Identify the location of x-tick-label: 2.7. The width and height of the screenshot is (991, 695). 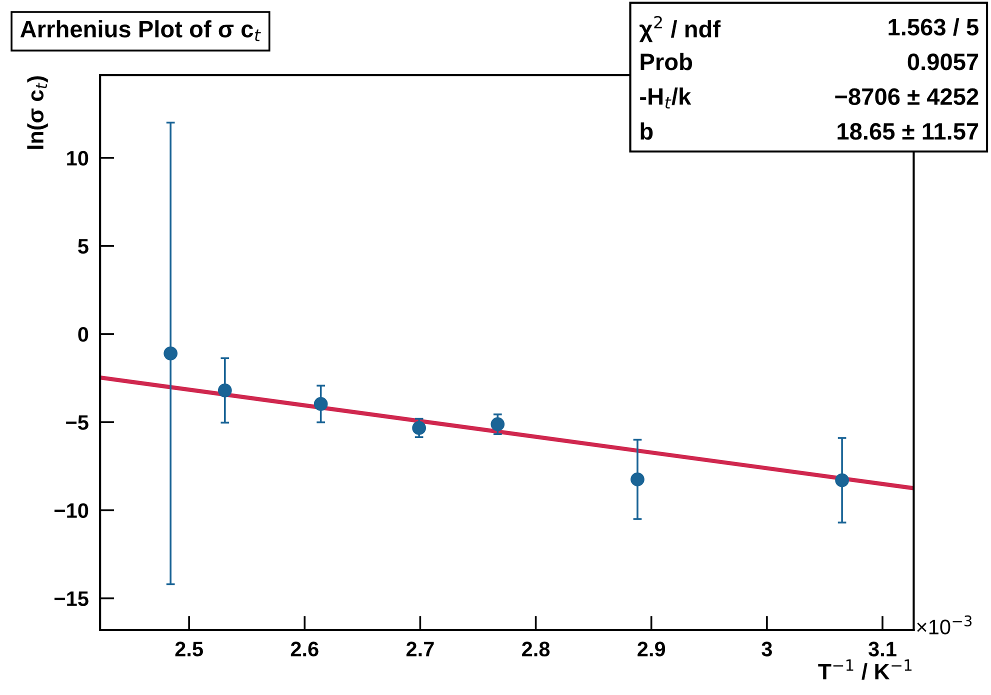
(420, 649).